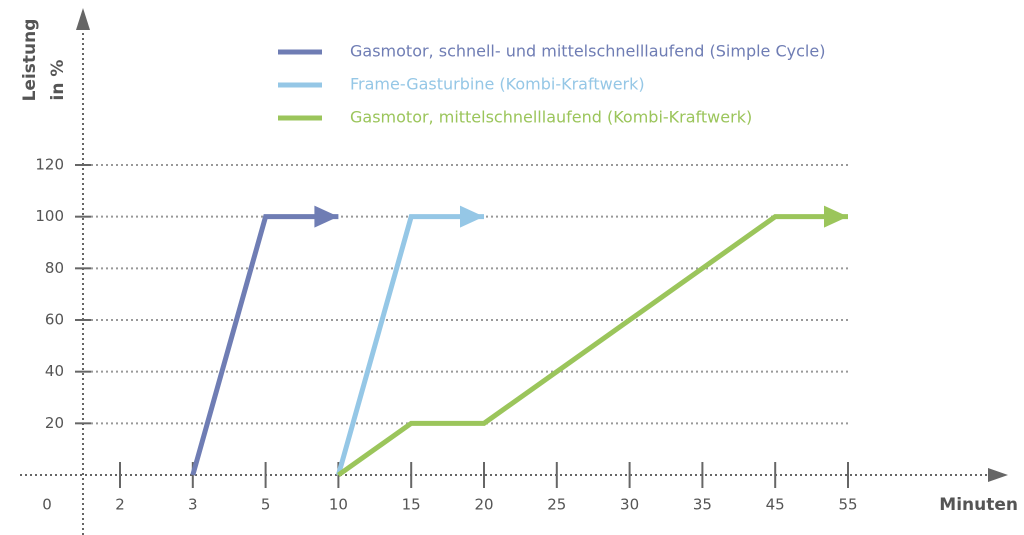  What do you see at coordinates (266, 505) in the screenshot?
I see `x-tick-label: 5` at bounding box center [266, 505].